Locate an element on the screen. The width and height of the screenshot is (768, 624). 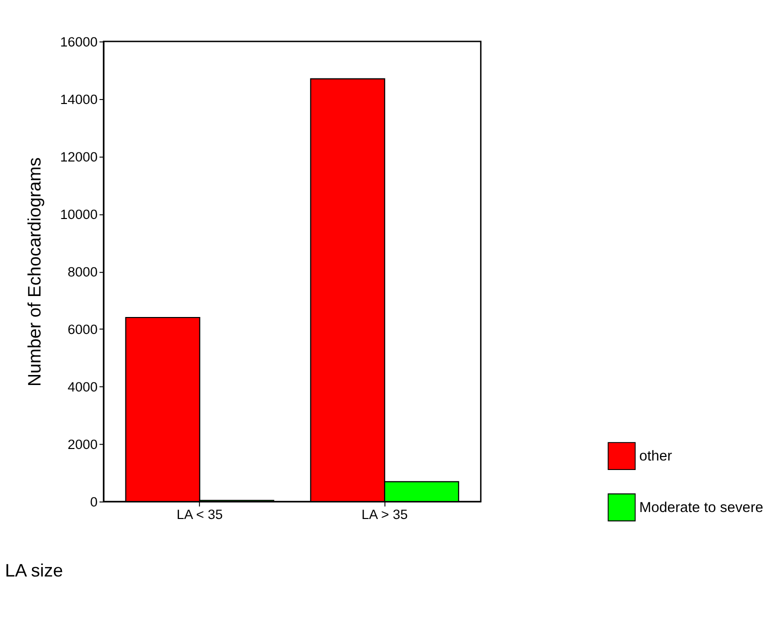
x-axis-title: LA size is located at coordinates (33, 570).